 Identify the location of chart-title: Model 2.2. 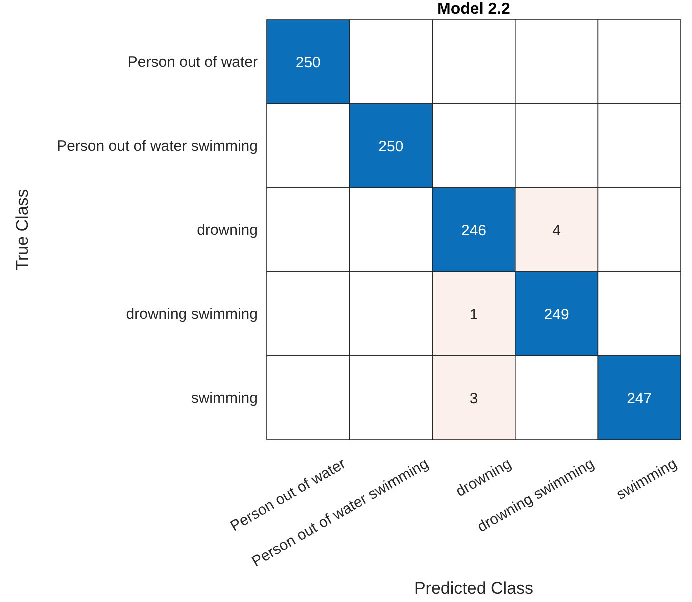
(474, 9).